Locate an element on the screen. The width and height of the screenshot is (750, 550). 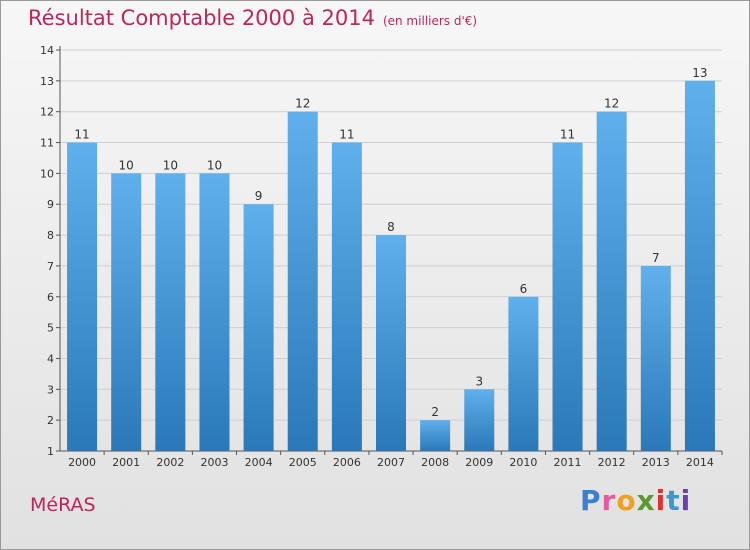
ytick-label-8: 8 is located at coordinates (50, 235).